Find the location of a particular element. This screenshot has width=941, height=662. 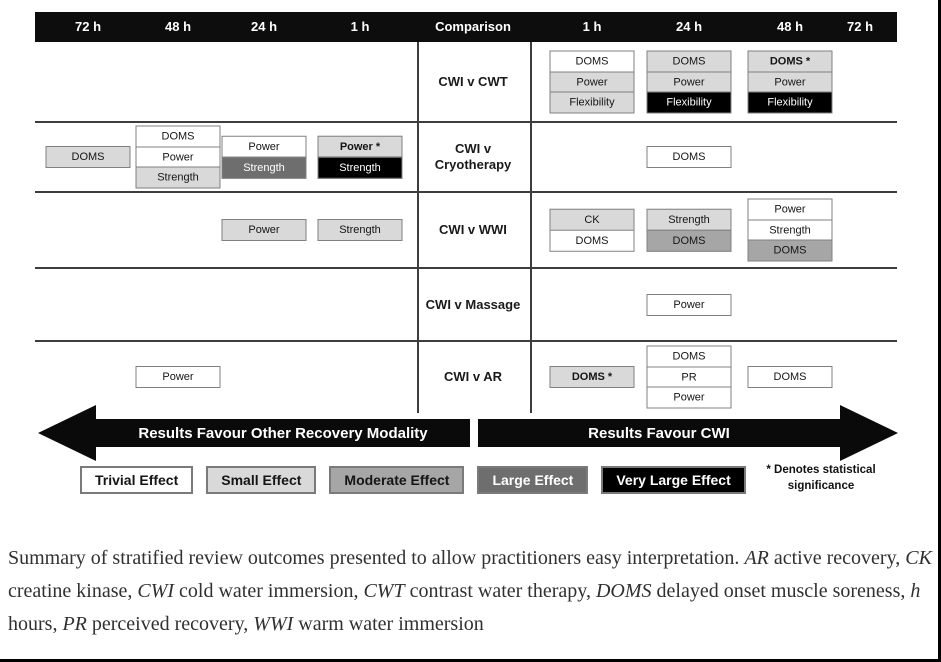

caption-abbreviation: WWI is located at coordinates (273, 624).